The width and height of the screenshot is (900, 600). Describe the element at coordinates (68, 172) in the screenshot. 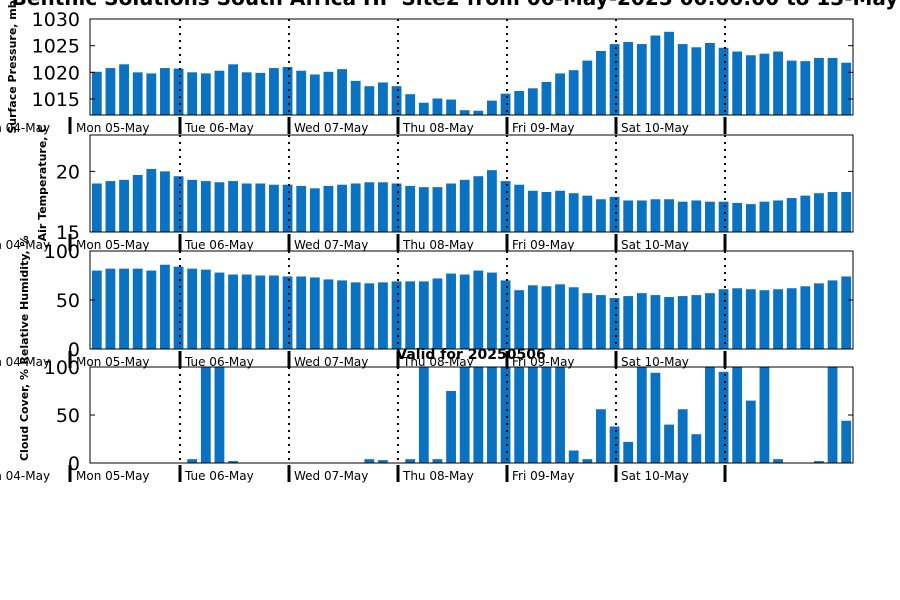

I see `y-tick-label: 20` at that location.